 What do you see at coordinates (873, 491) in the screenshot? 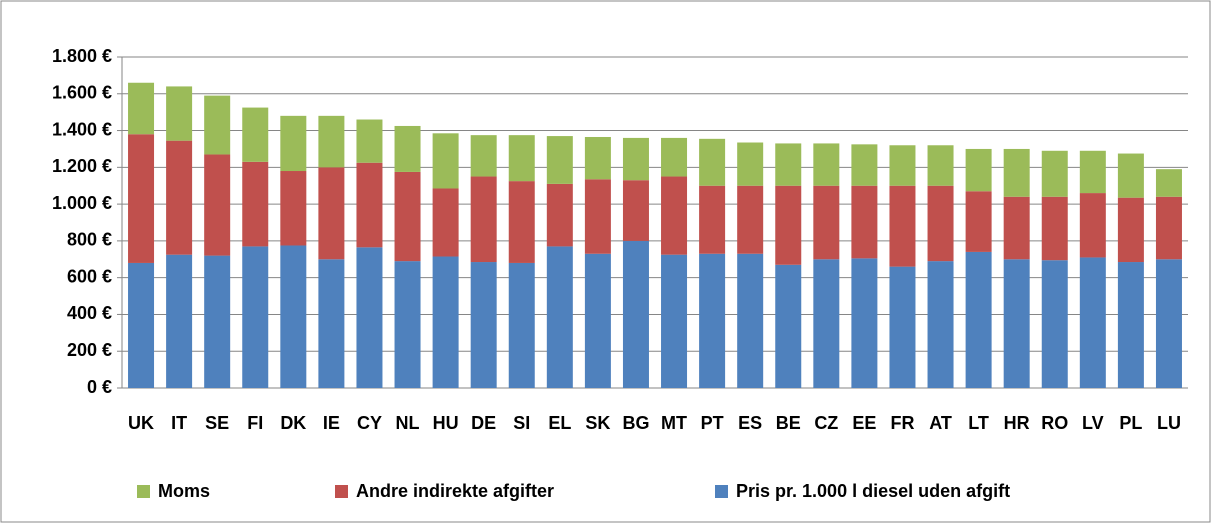
I see `legend-label: Pris pr. 1.000 l diesel uden afgift` at bounding box center [873, 491].